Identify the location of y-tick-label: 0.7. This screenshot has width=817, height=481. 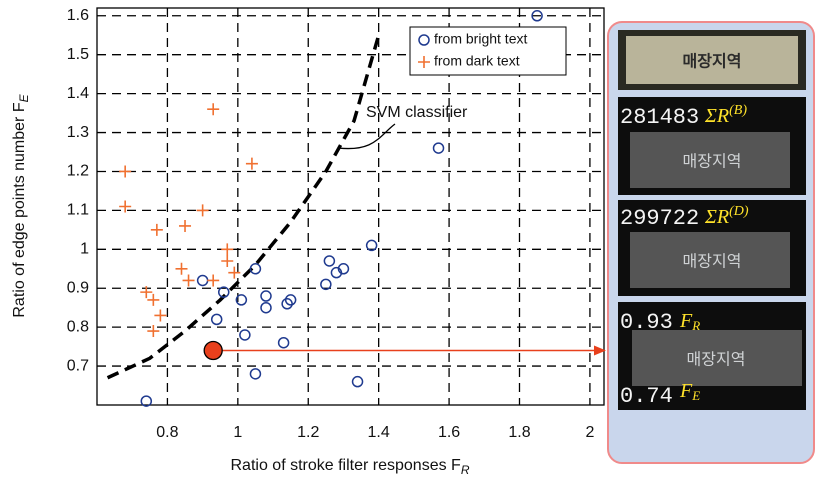
(78, 365).